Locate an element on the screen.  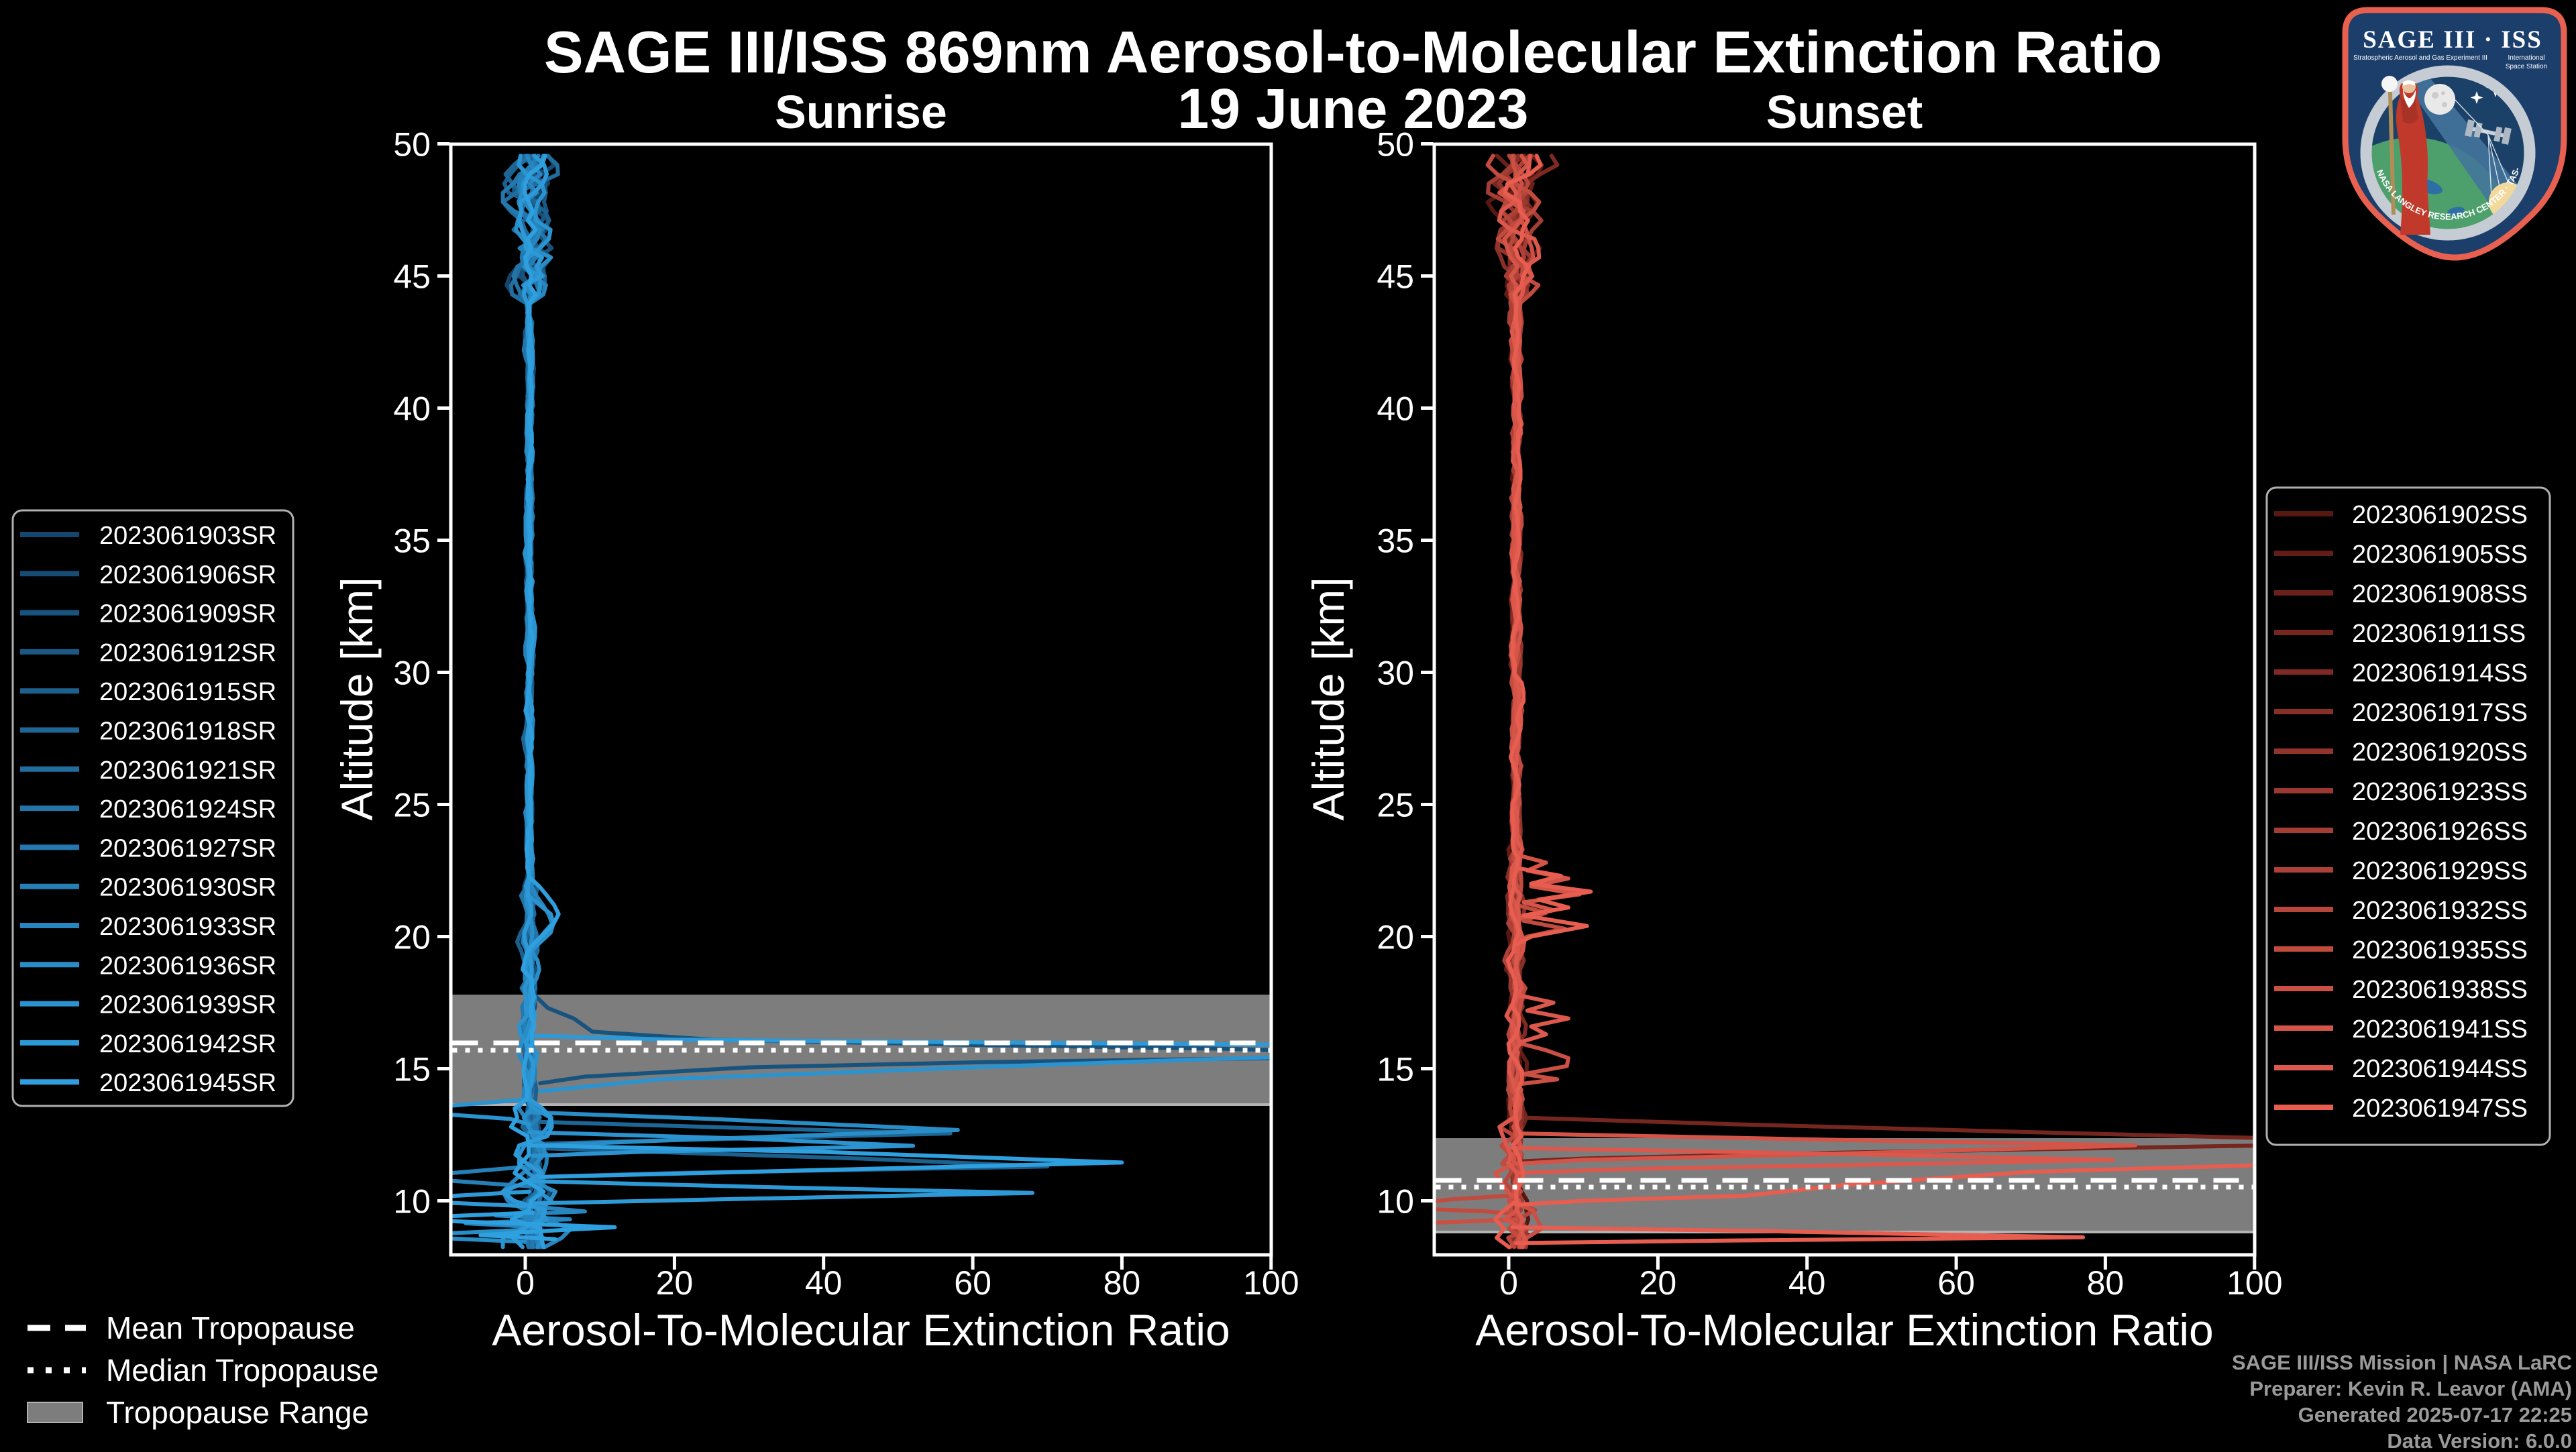
svg-text: 2023061947SS is located at coordinates (2440, 1109).